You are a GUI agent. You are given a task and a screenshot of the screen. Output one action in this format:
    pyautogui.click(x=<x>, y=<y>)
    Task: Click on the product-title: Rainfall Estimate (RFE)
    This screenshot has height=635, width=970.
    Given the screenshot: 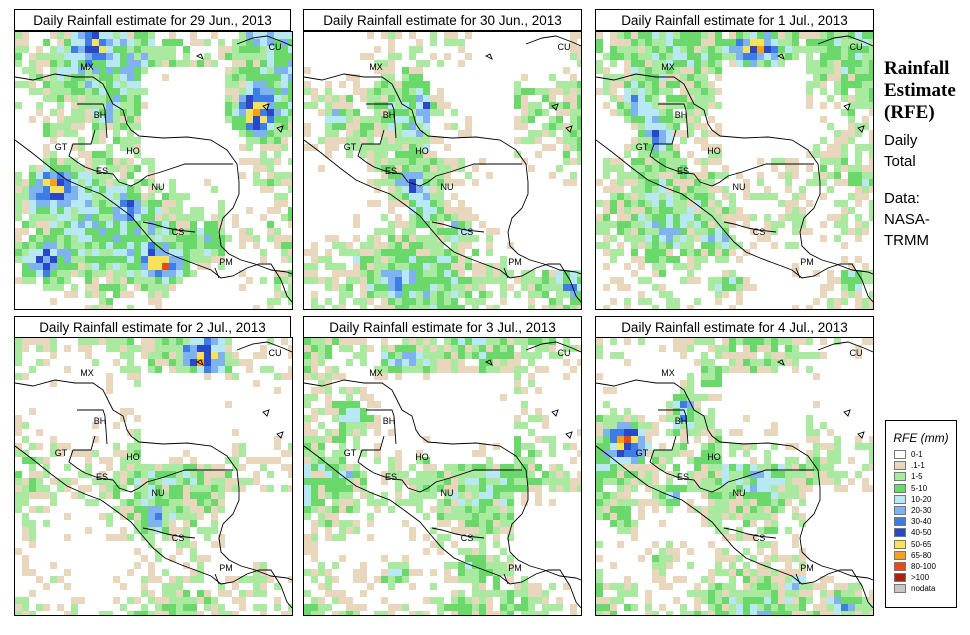 What is the action you would take?
    pyautogui.click(x=927, y=91)
    